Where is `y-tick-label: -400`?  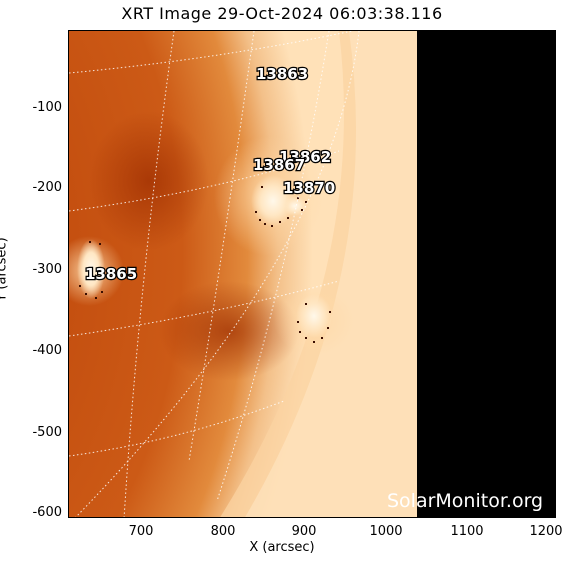 y-tick-label: -400 is located at coordinates (47, 350).